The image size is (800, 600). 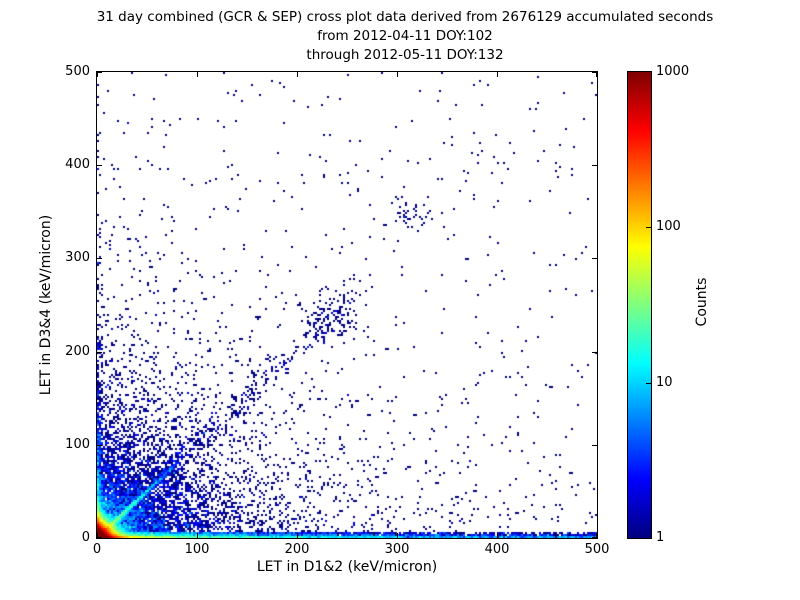 I want to click on x-tick-label: 400, so click(x=497, y=549).